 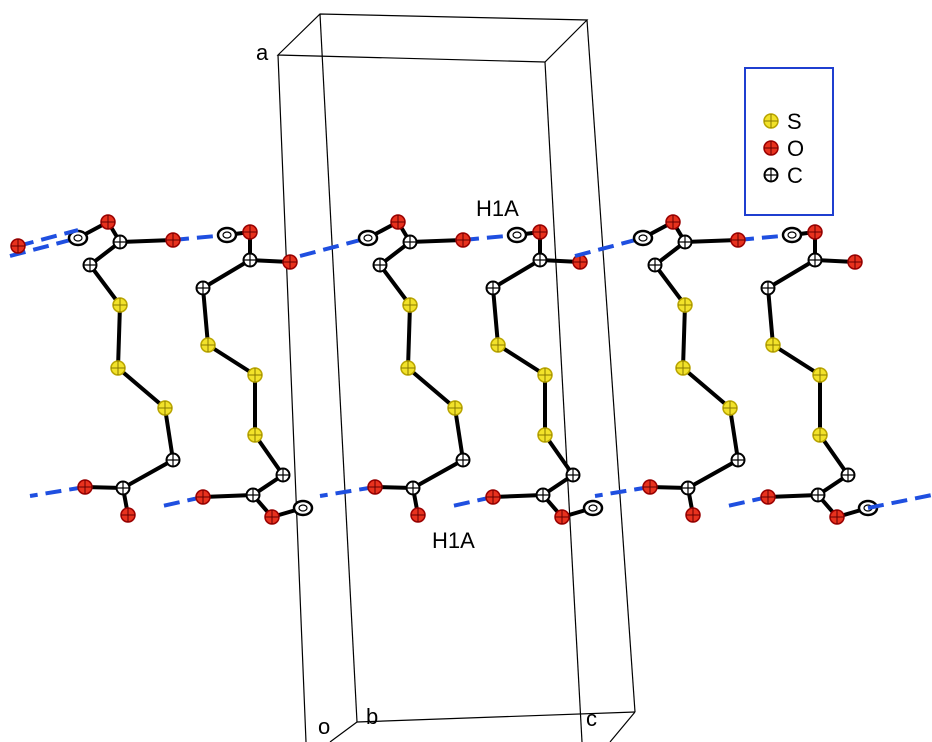 What do you see at coordinates (372, 716) in the screenshot?
I see `axis-label: b` at bounding box center [372, 716].